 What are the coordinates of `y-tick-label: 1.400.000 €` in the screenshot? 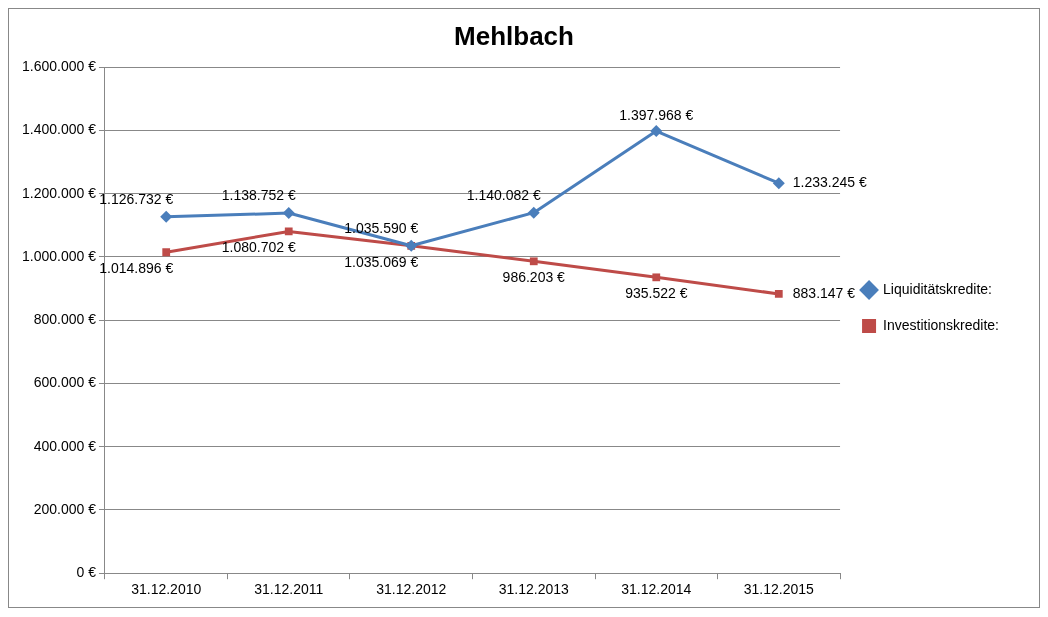 It's located at (59, 129).